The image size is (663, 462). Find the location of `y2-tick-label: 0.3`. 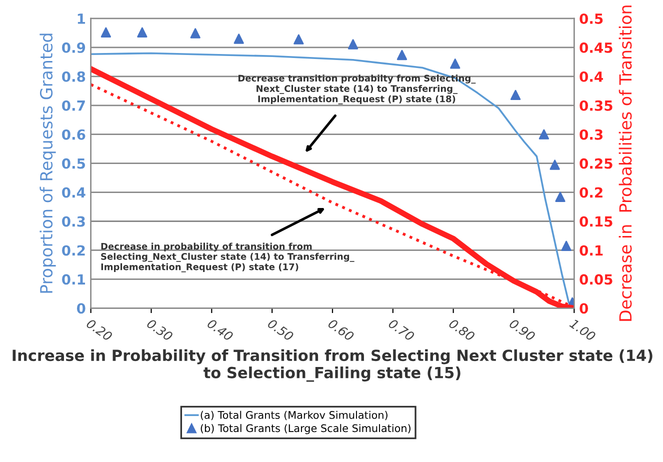

y2-tick-label: 0.3 is located at coordinates (591, 134).